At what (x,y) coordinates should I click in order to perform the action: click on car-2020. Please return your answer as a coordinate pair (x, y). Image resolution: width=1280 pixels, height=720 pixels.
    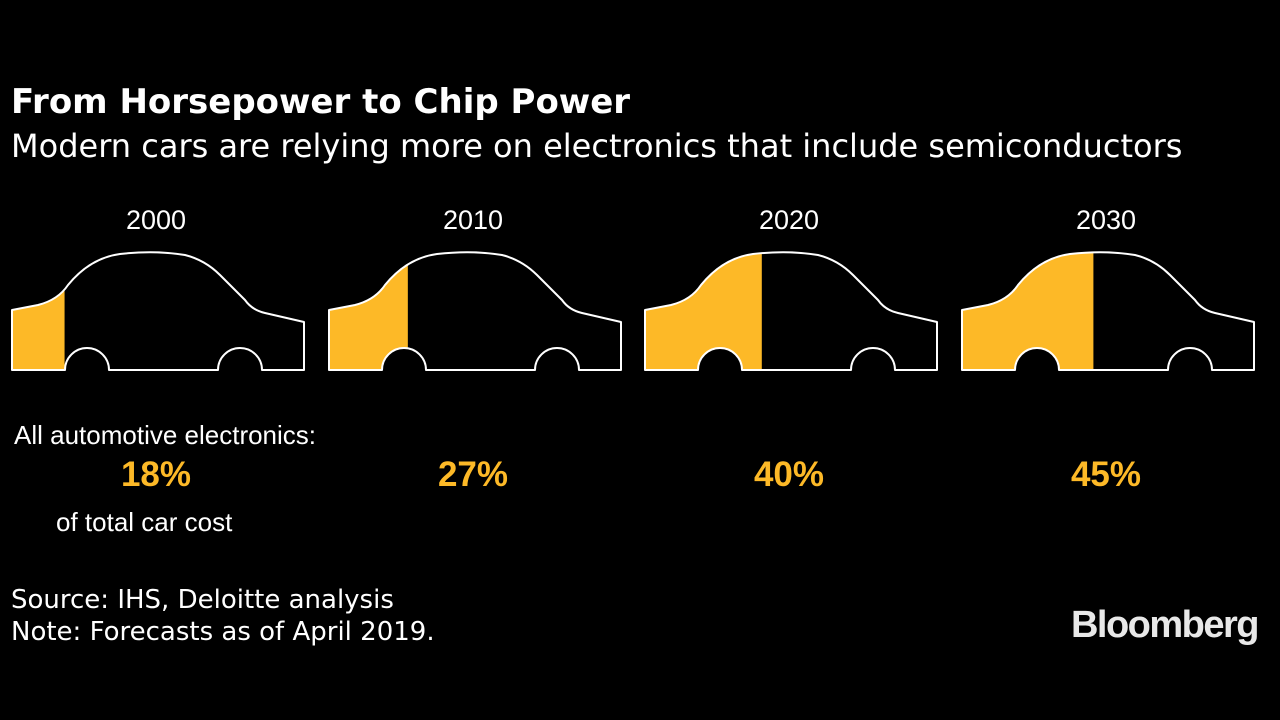
    Looking at the image, I should click on (791, 311).